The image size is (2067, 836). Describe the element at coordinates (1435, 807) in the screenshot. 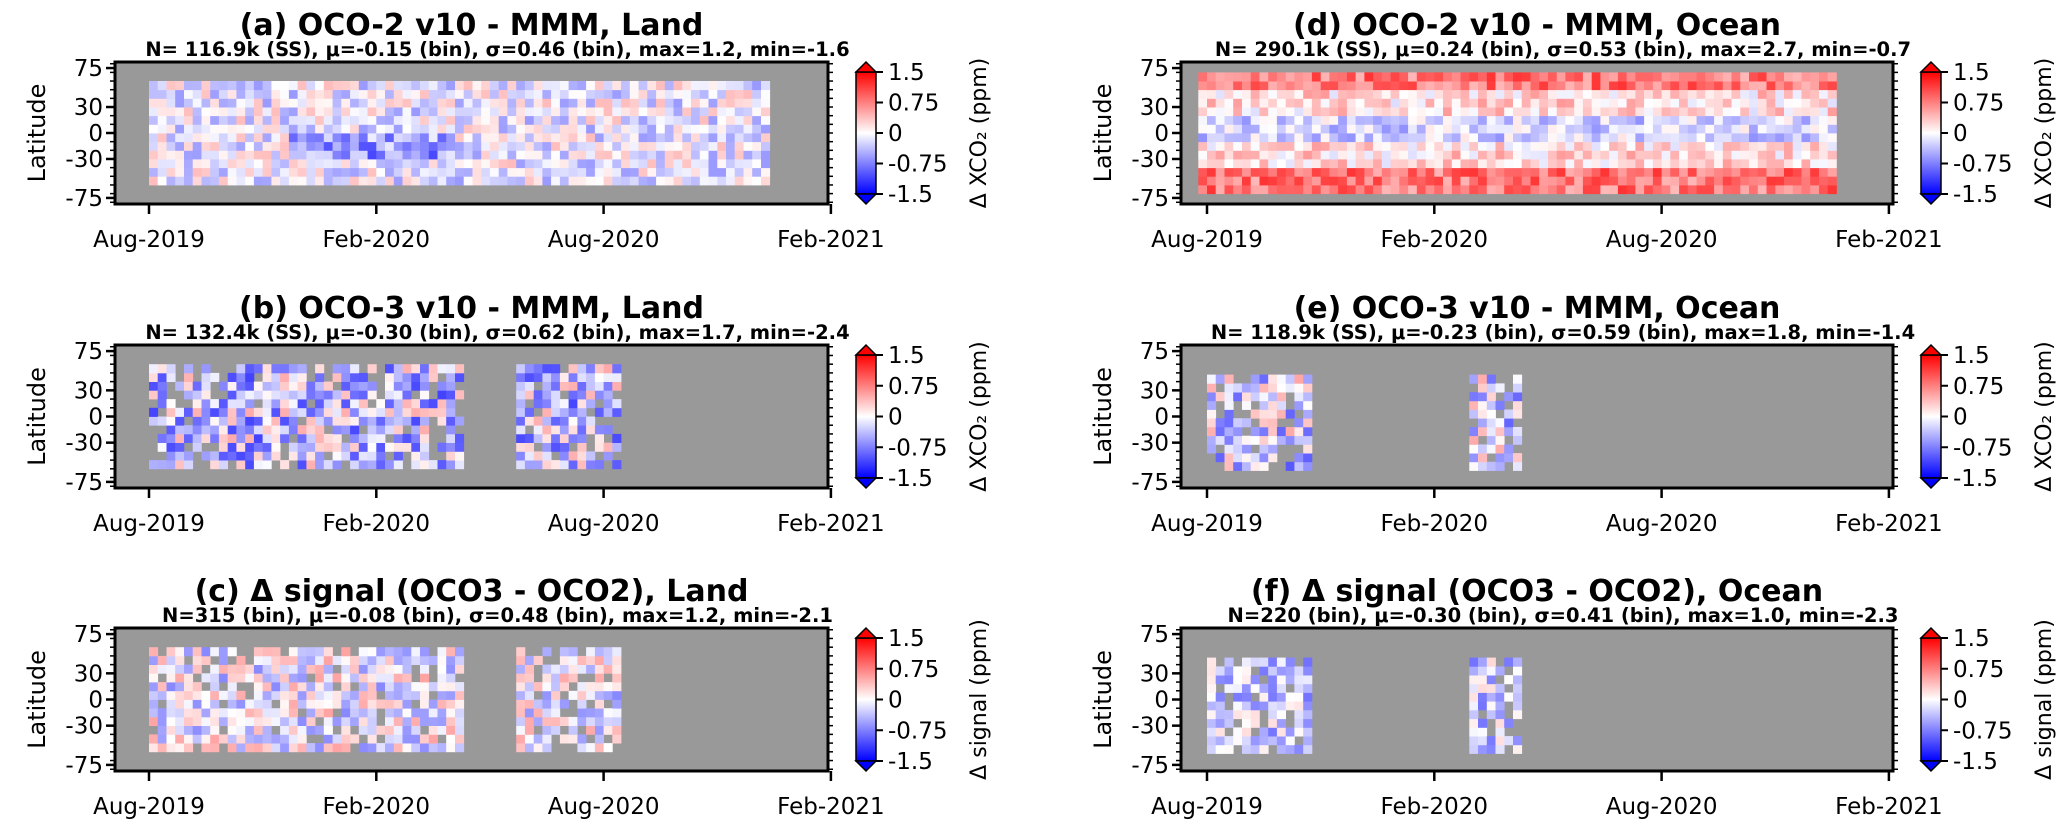

I see `x-tick-label: Feb-2020` at that location.